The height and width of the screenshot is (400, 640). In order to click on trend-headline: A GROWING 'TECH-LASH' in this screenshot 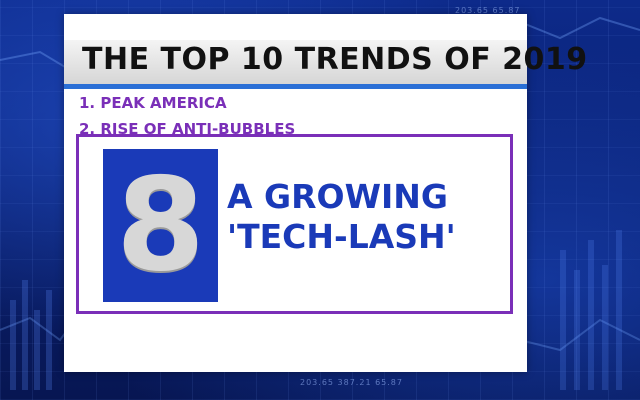, I will do `click(341, 217)`.